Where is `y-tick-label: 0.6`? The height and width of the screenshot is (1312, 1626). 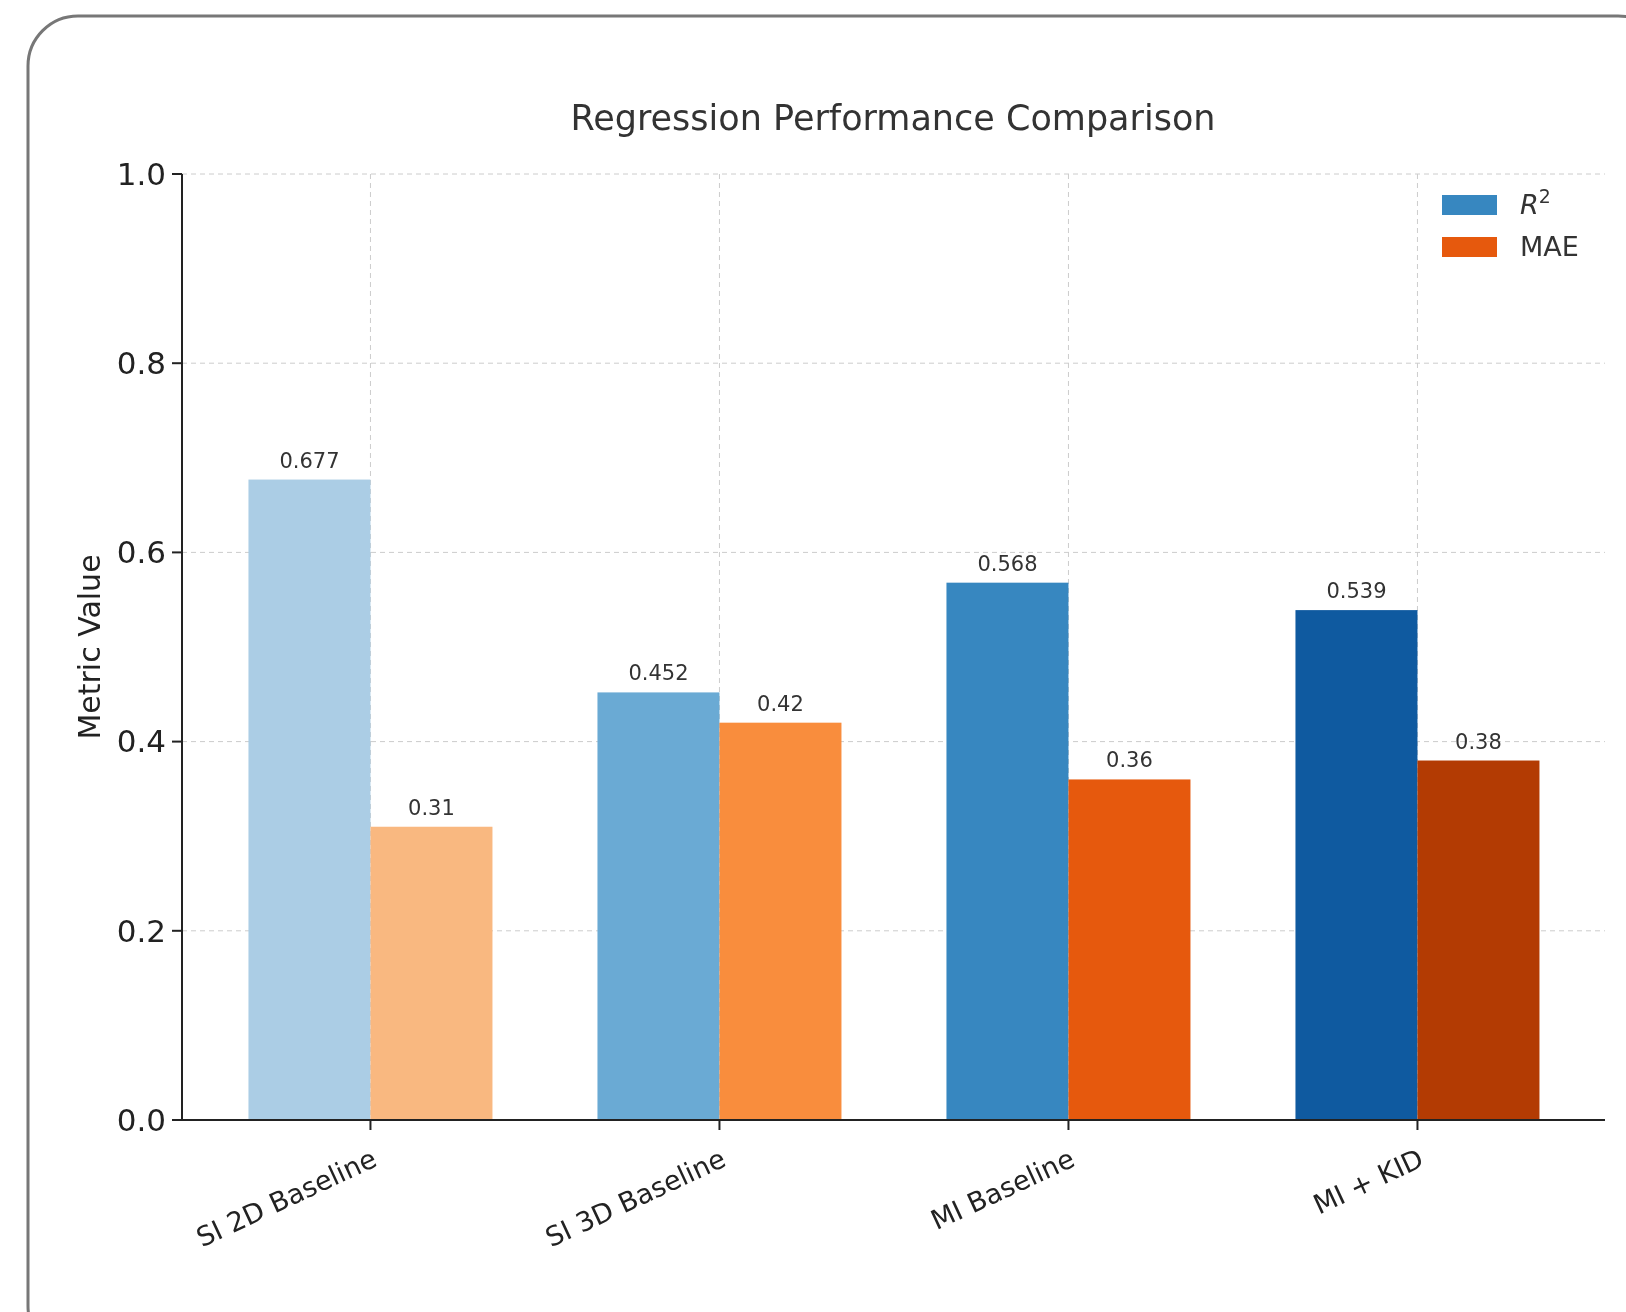
y-tick-label: 0.6 is located at coordinates (141, 552).